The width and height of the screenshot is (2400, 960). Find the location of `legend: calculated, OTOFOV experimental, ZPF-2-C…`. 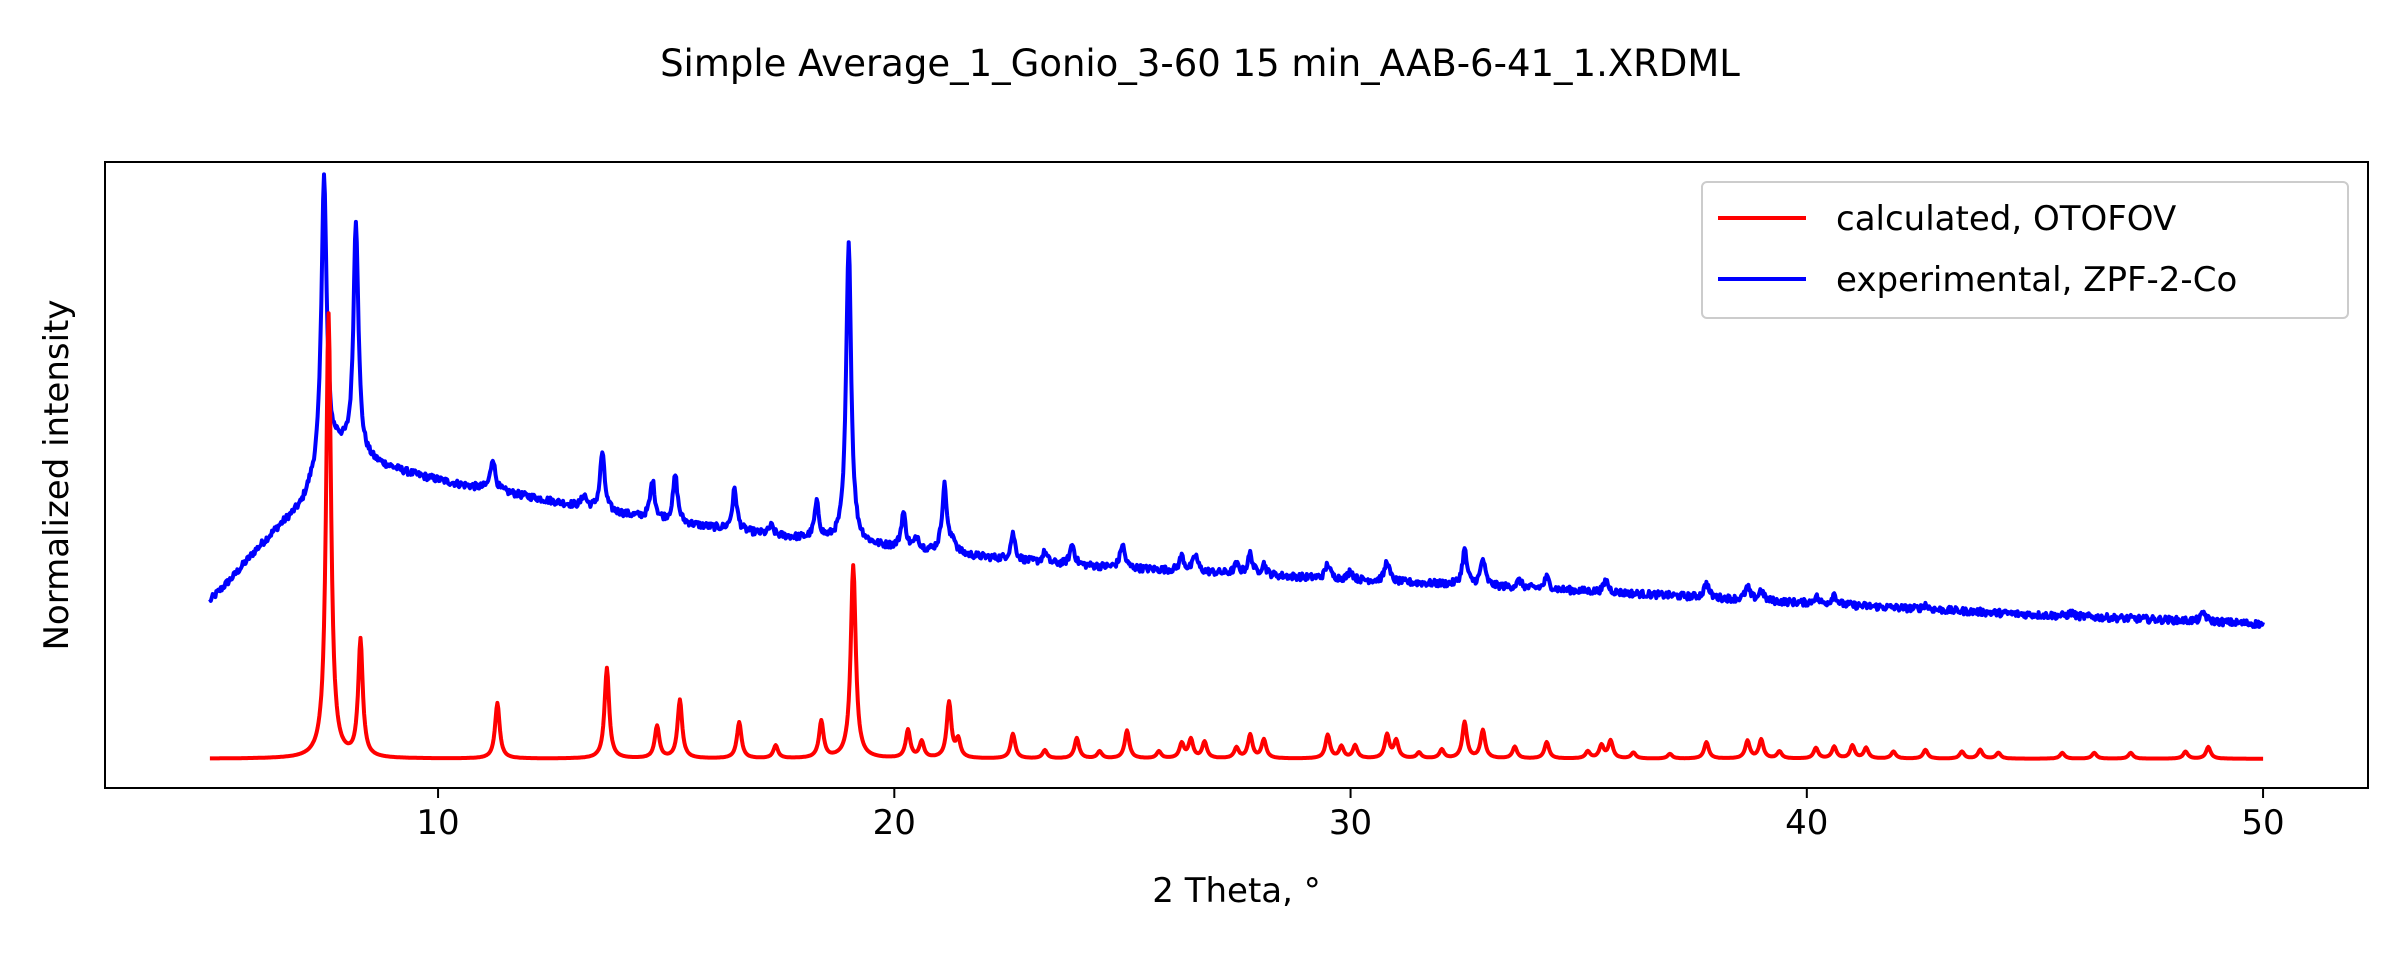

legend: calculated, OTOFOV experimental, ZPF-2-C… is located at coordinates (2025, 250).